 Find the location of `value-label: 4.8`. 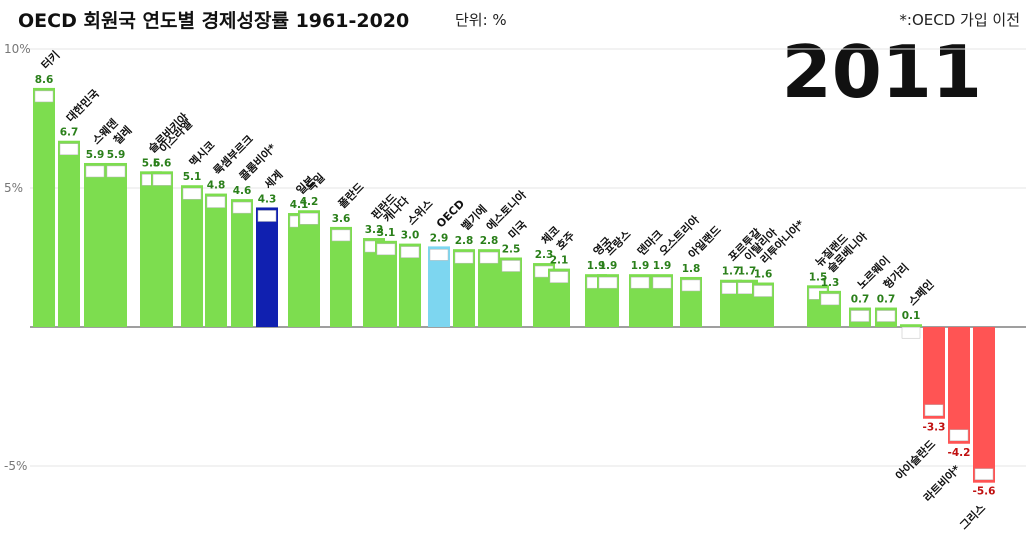

value-label: 4.8 is located at coordinates (216, 186).